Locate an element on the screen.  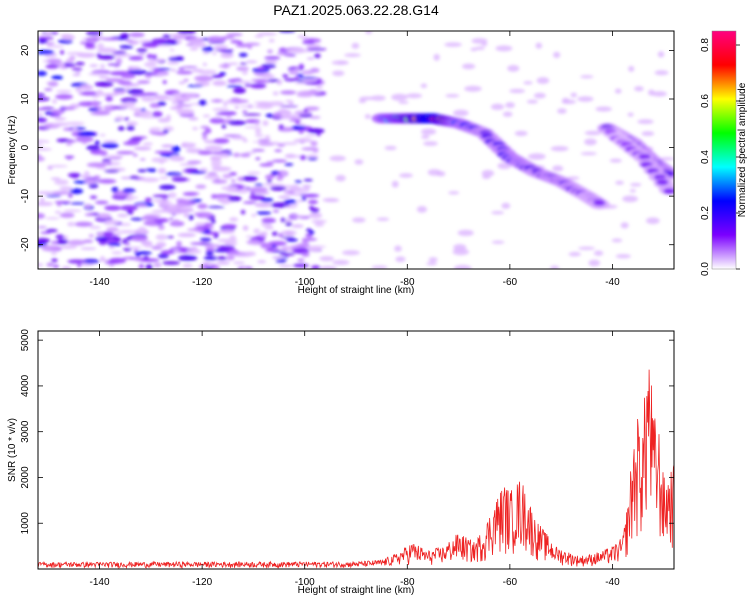
y-tick-label: 3000 is located at coordinates (25, 431).